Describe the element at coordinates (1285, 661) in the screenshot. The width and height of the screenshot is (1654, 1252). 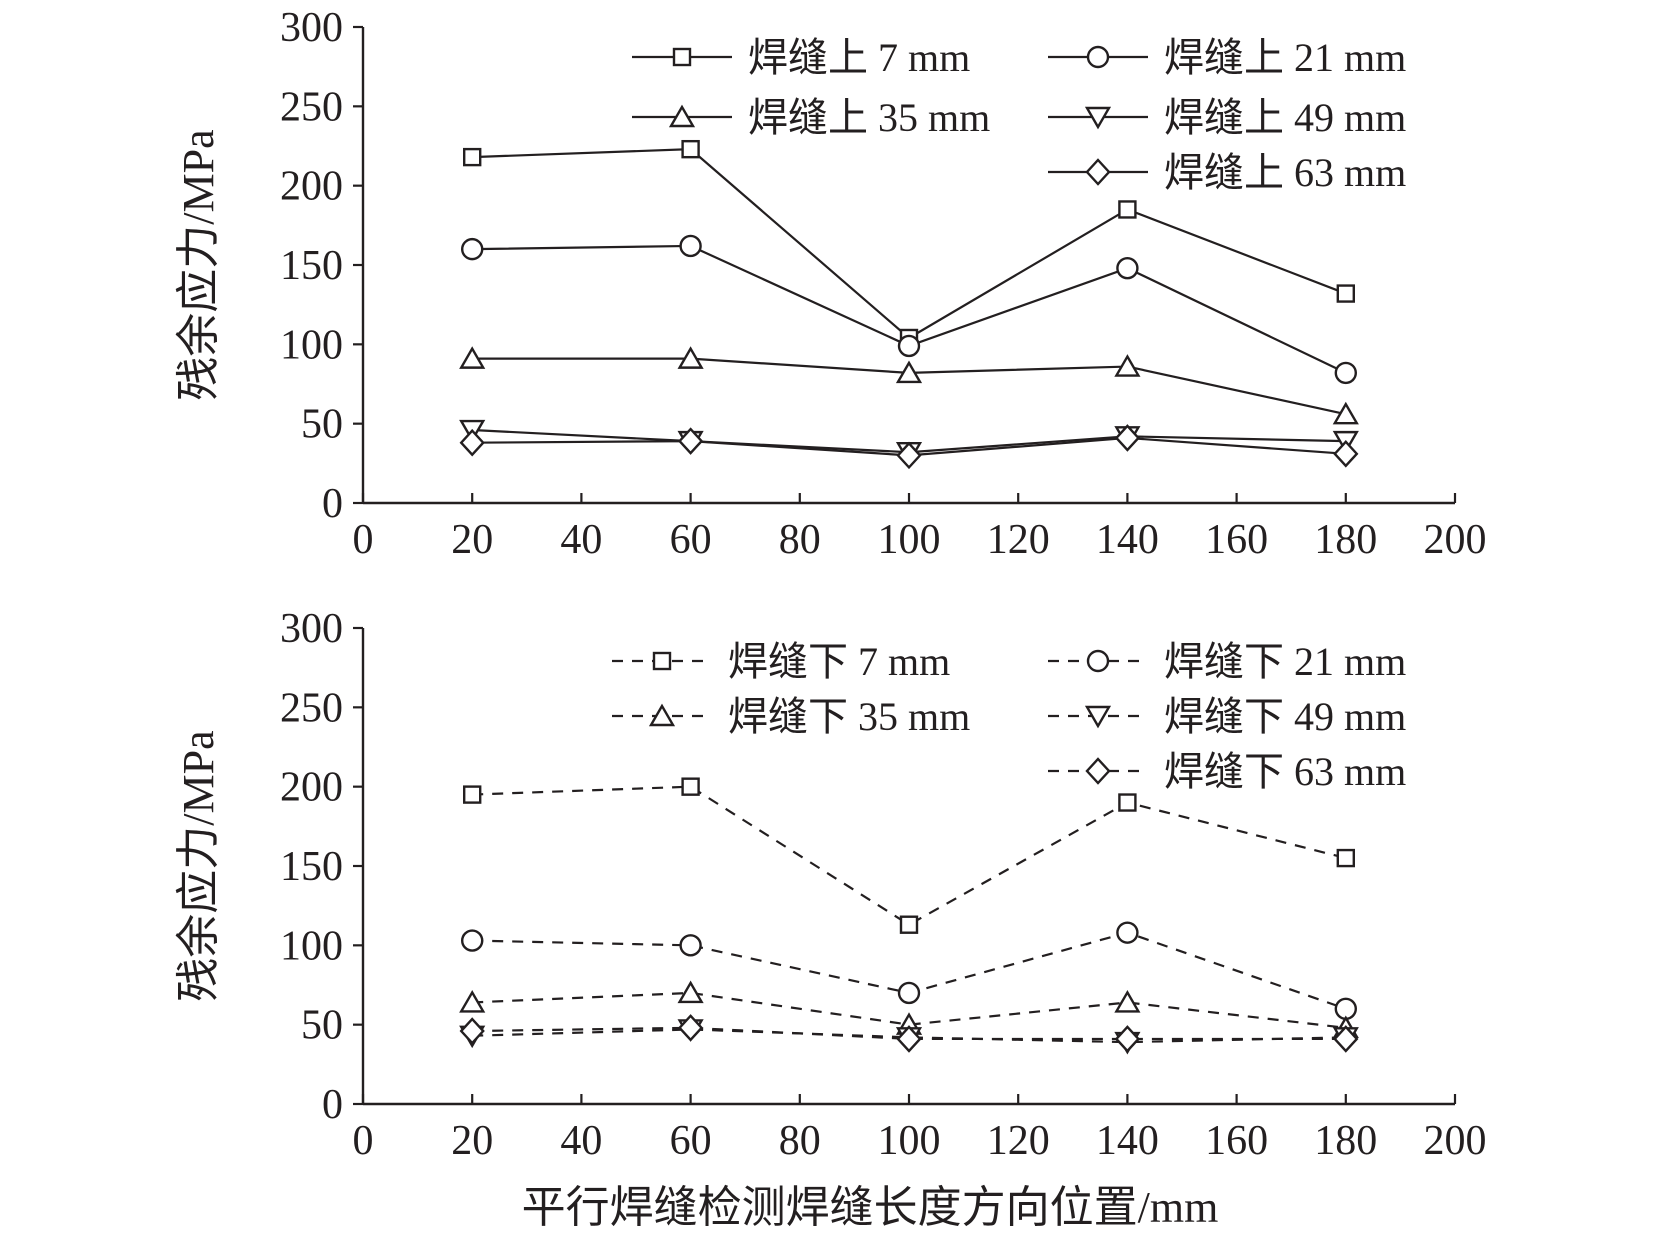
I see `legend-label: 焊缝下 21 mm` at that location.